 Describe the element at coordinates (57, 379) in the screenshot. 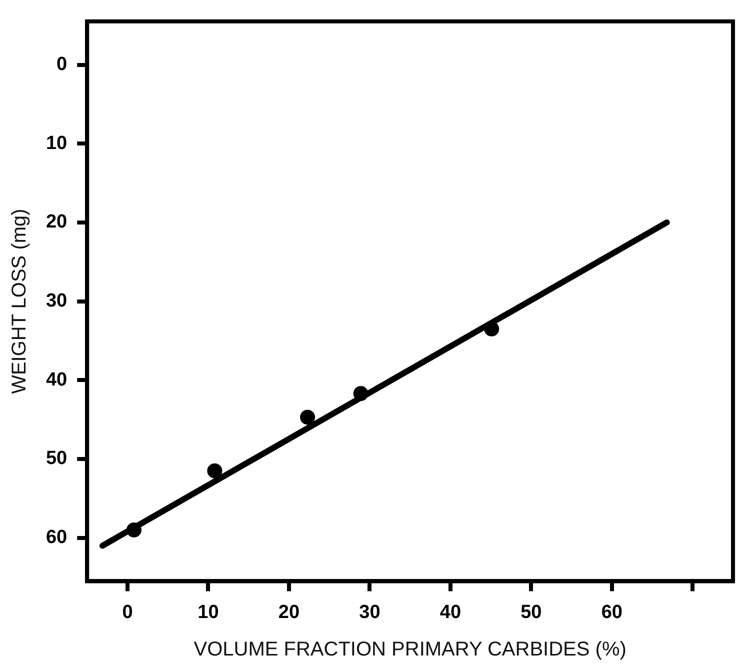

I see `y-tick-label: 40` at that location.